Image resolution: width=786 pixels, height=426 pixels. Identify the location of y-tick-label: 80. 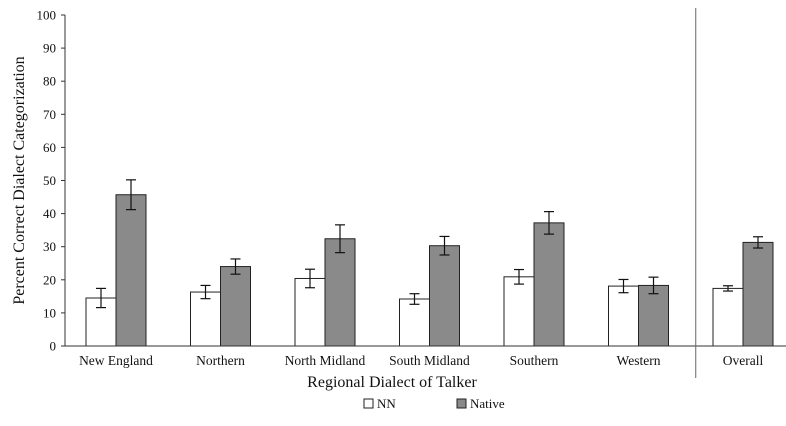
(49, 81).